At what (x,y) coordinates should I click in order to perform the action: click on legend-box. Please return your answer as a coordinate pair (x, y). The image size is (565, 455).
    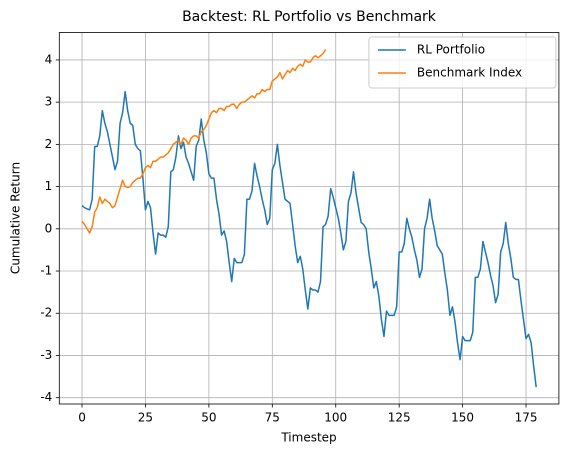
    Looking at the image, I should click on (462, 62).